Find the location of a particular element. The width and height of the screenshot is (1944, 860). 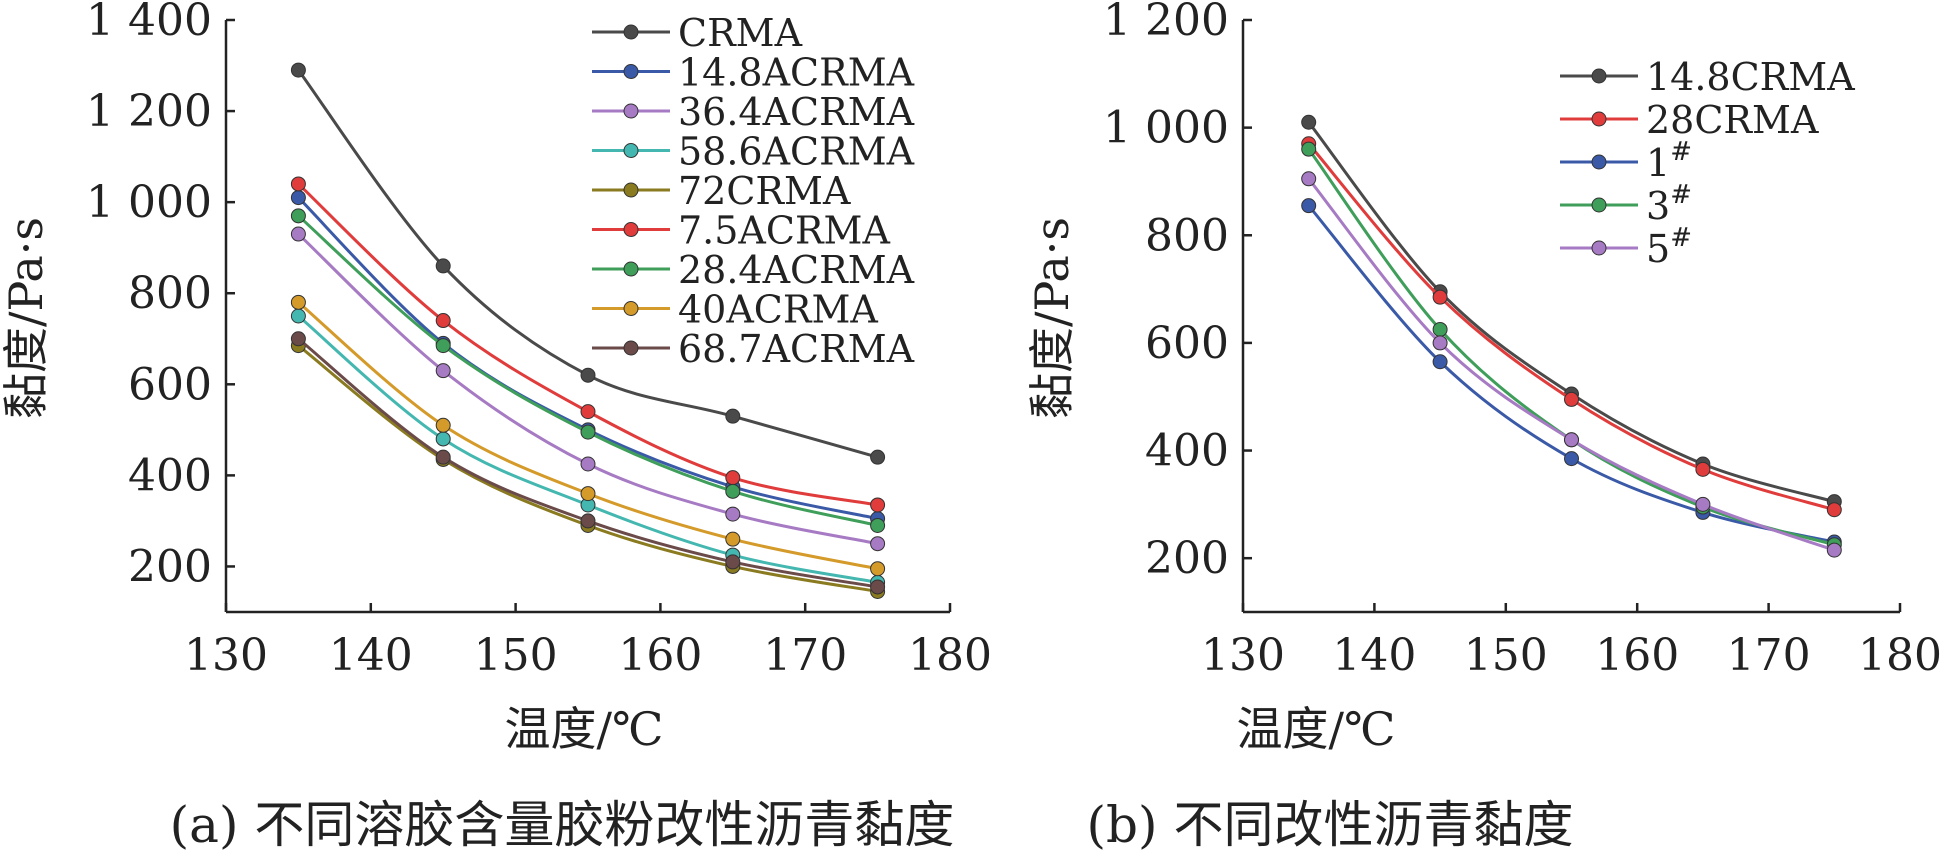

panel-b-y-axis-title: 黏度/Pa·s is located at coordinates (1052, 318).